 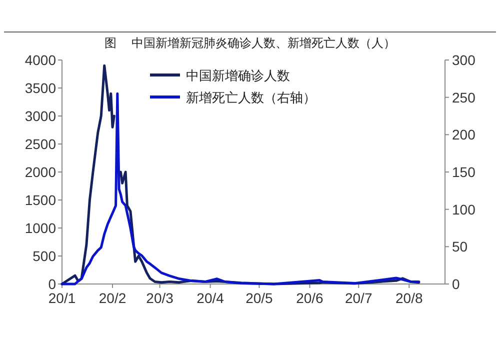 What do you see at coordinates (260, 298) in the screenshot?
I see `x-tick-label: 20/5` at bounding box center [260, 298].